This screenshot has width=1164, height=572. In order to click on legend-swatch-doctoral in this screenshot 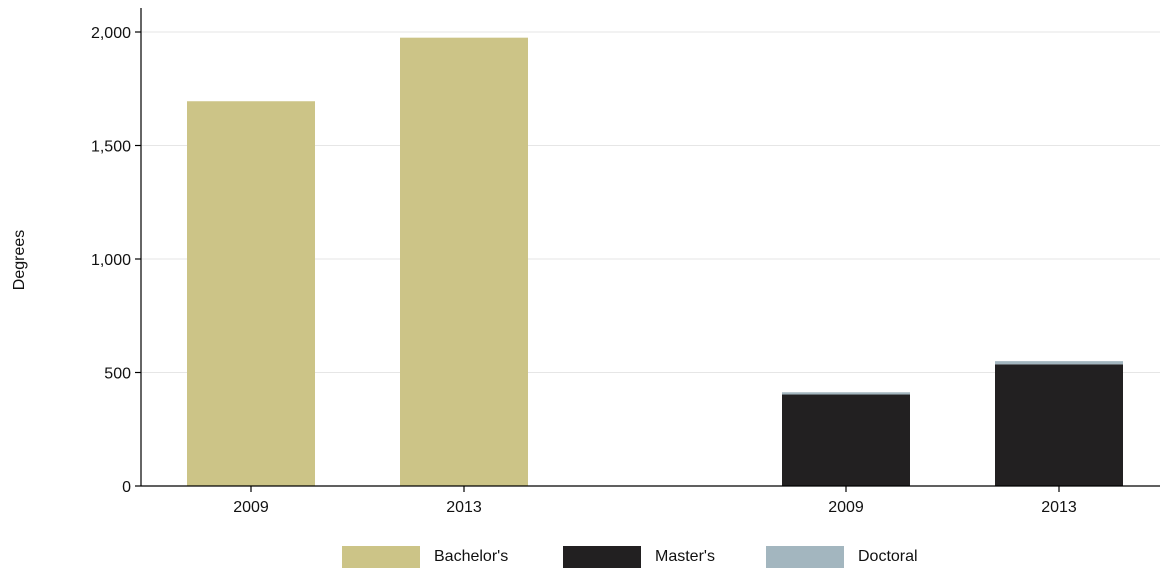, I will do `click(805, 557)`.